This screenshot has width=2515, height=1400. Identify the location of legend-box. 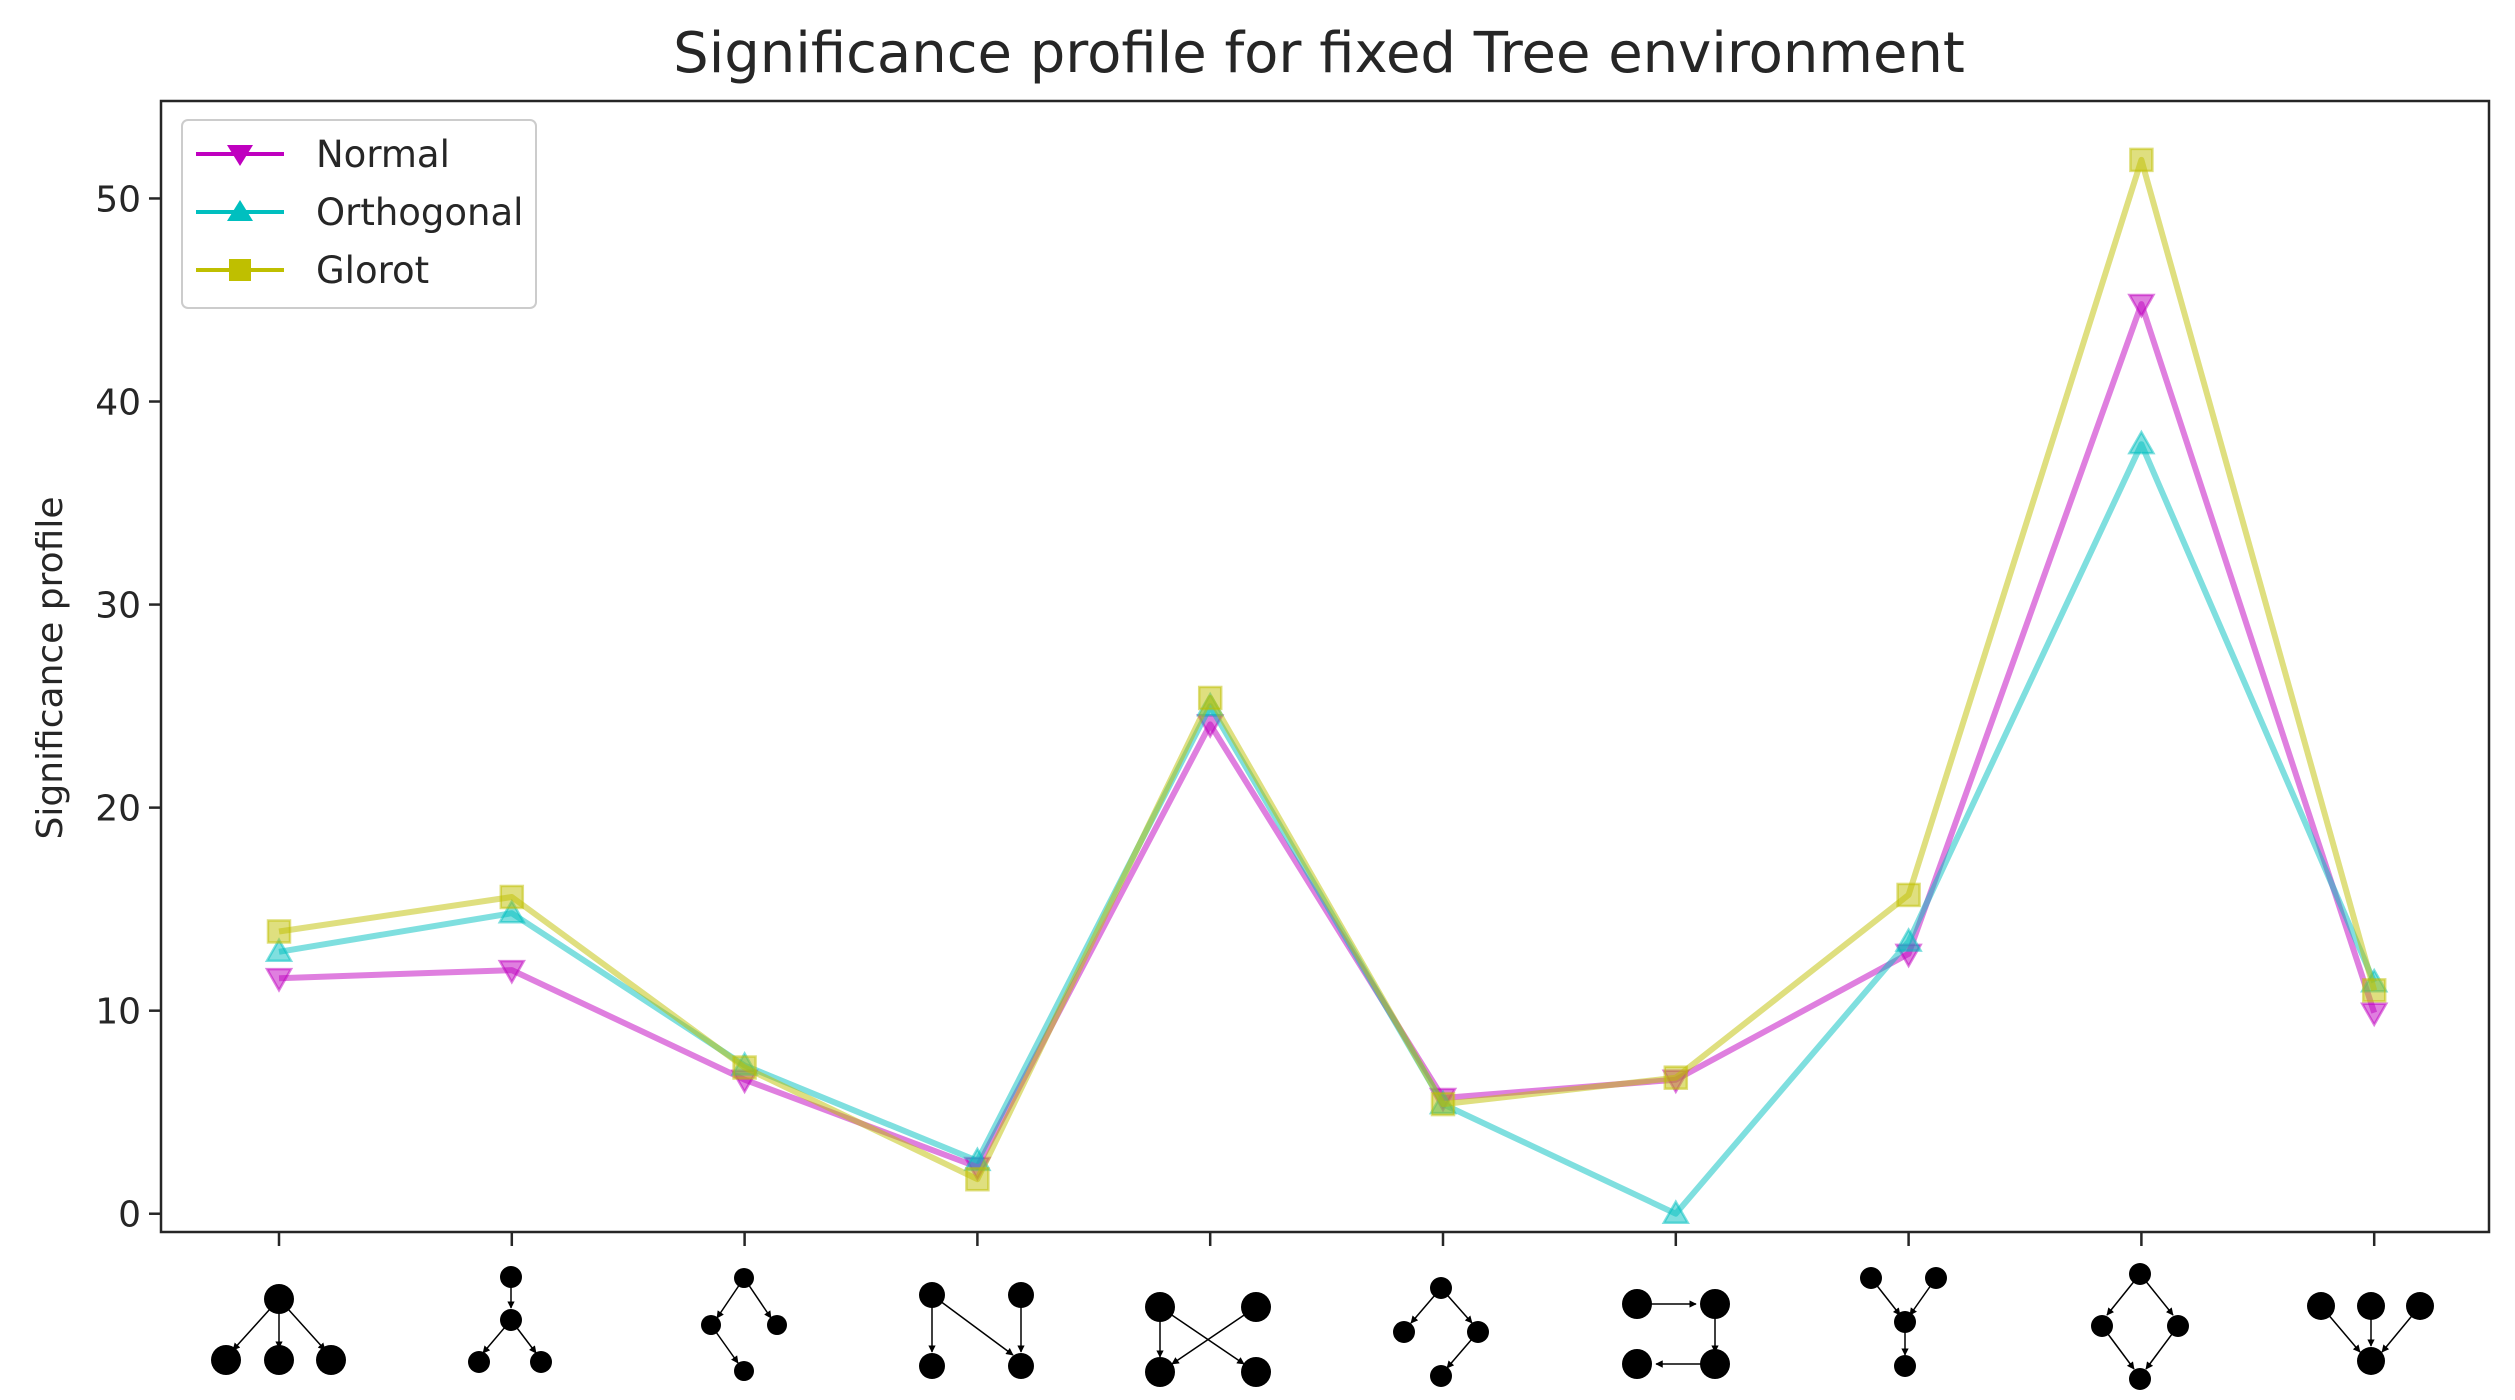
(359, 214).